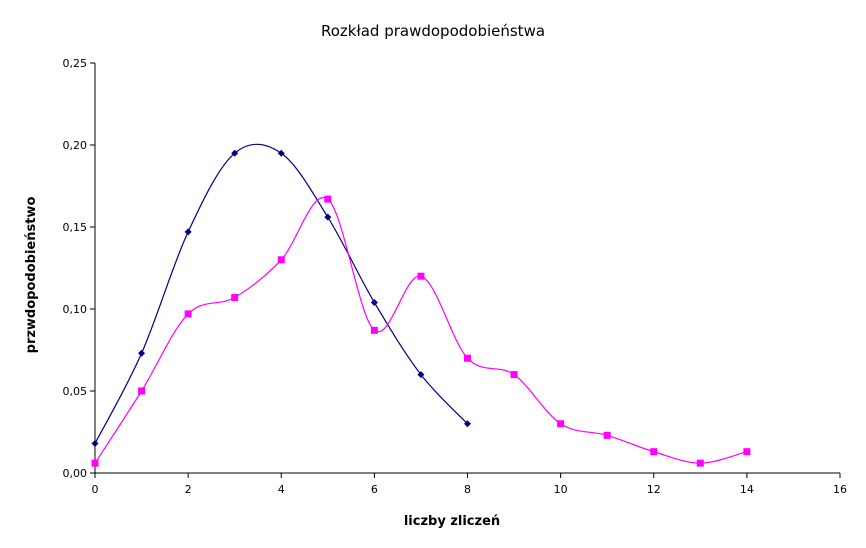  What do you see at coordinates (79, 268) in the screenshot?
I see `y-axis-ticks: 0,00 0,05 0,10 0,15 0,20 0,25` at bounding box center [79, 268].